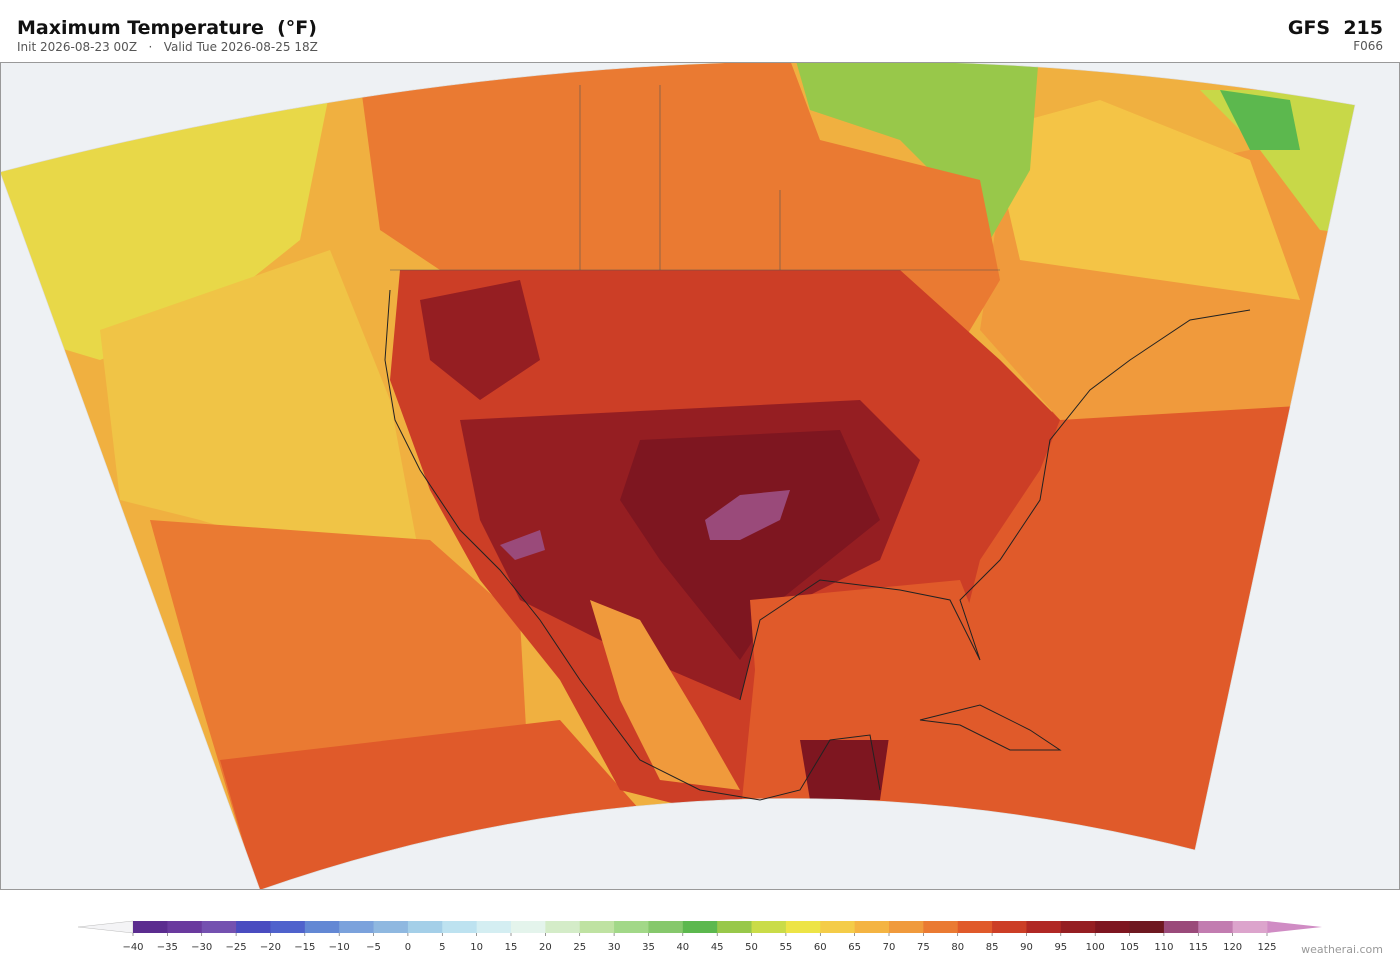 The height and width of the screenshot is (964, 1400). What do you see at coordinates (923, 947) in the screenshot?
I see `tick-label: 75` at bounding box center [923, 947].